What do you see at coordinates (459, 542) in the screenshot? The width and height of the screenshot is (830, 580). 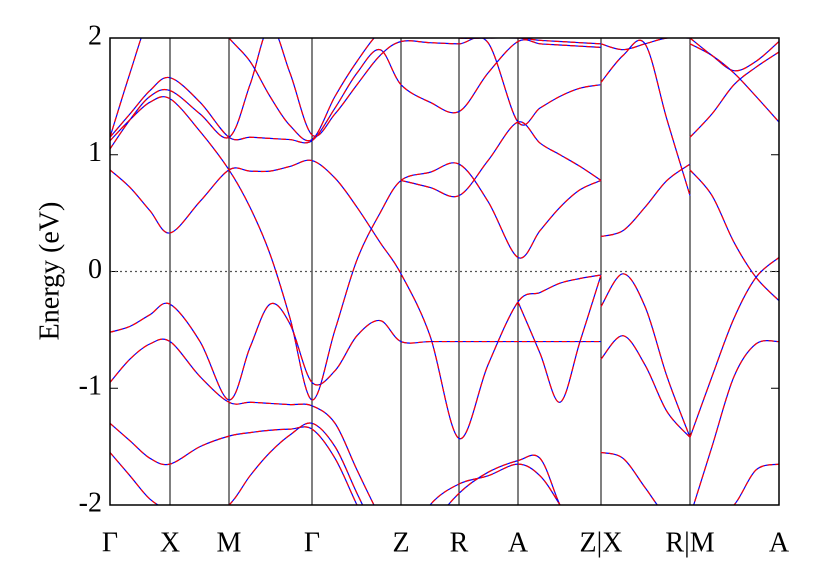 I see `x-tick-label: R` at bounding box center [459, 542].